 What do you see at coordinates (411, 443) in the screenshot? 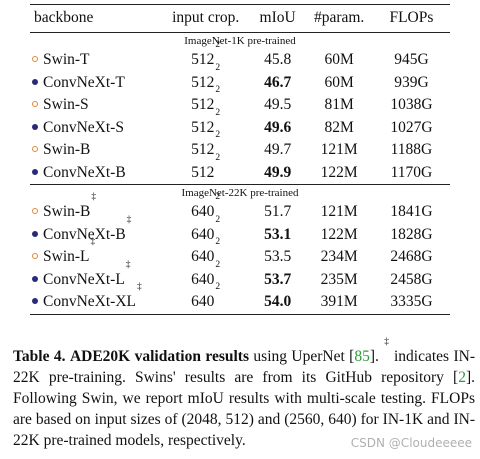
I see `watermark: CSDN @Cloudeeeee` at bounding box center [411, 443].